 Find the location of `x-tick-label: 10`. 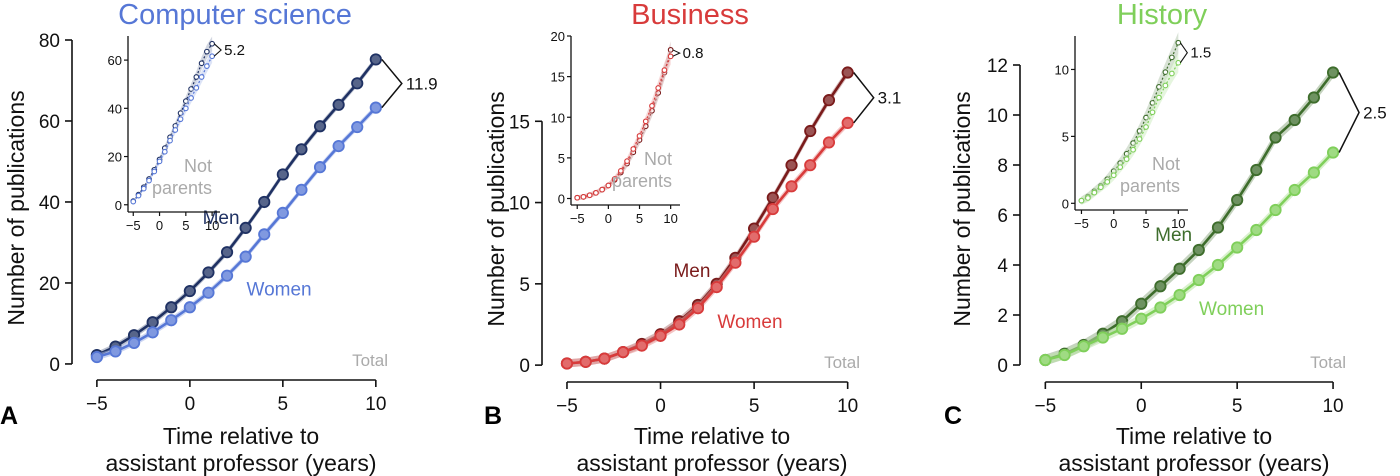

x-tick-label: 10 is located at coordinates (375, 404).